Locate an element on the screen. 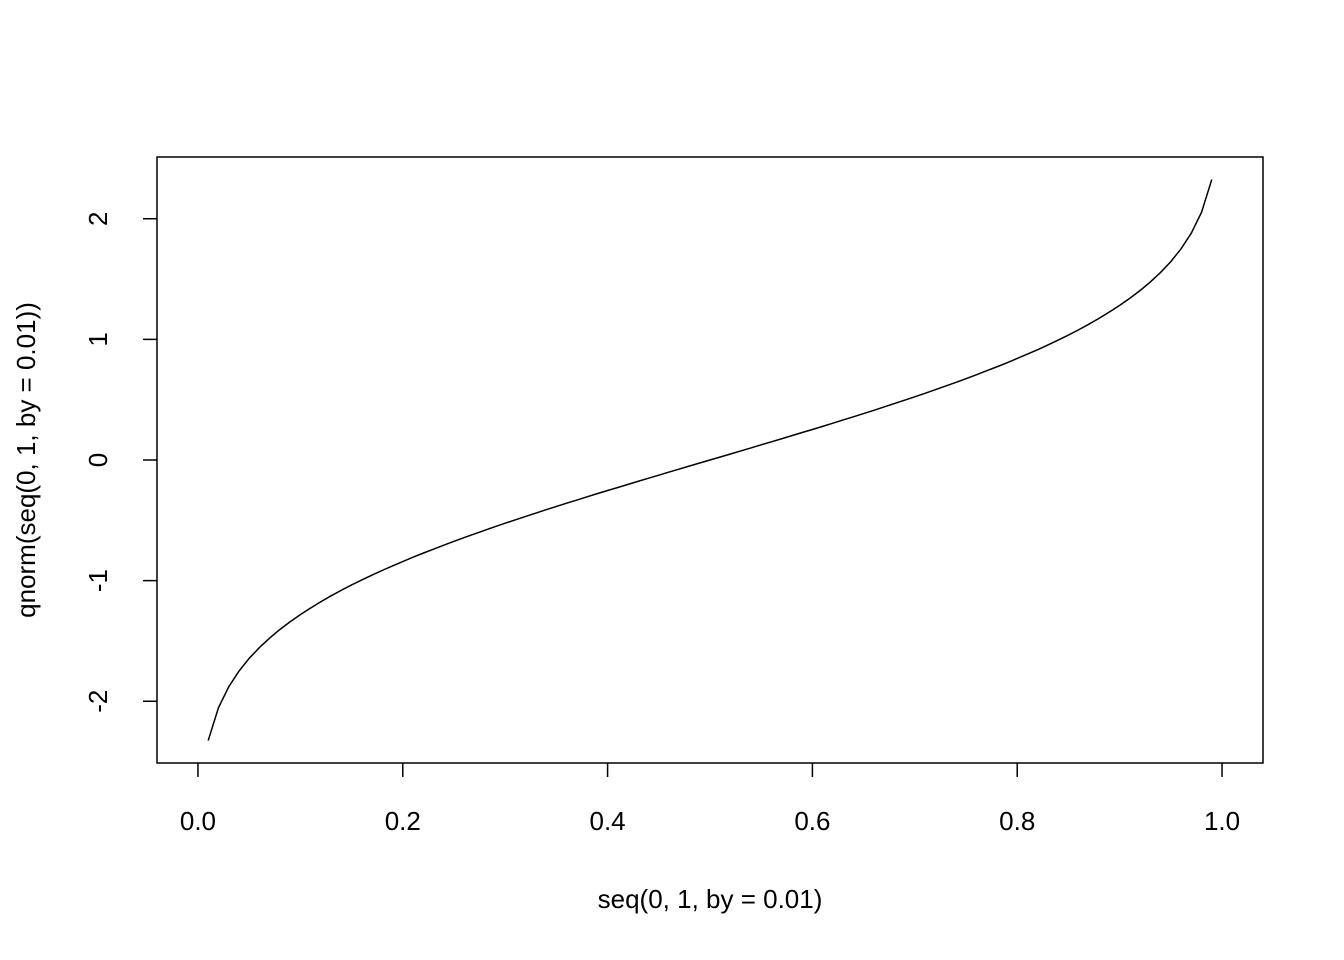 Image resolution: width=1344 pixels, height=960 pixels. x-tick-label: 0.2 is located at coordinates (403, 821).